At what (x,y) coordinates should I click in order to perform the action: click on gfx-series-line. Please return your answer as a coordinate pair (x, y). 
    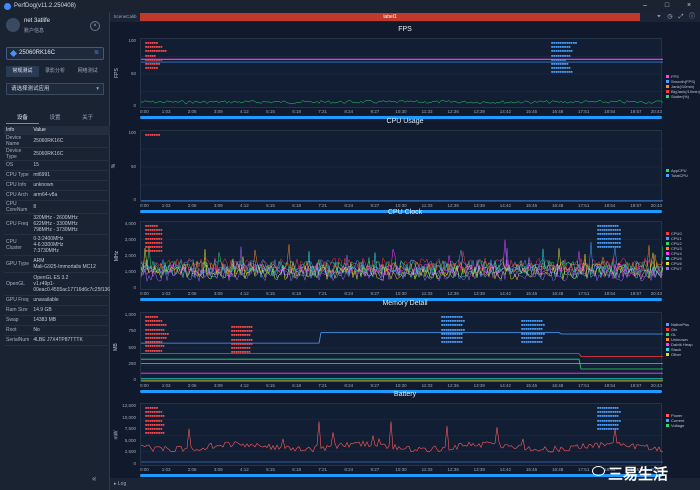
    Looking at the image, I should click on (402, 355).